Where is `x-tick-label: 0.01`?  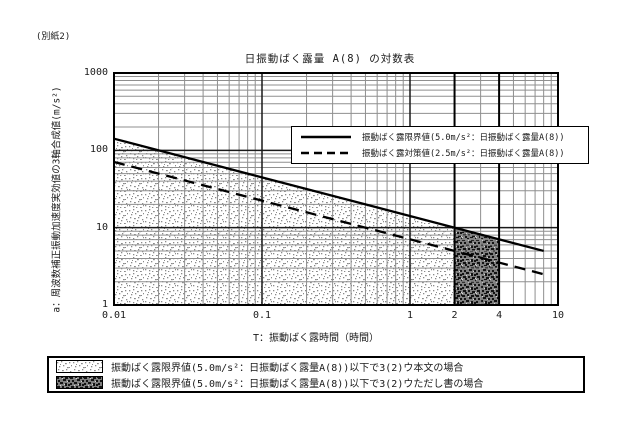
x-tick-label: 0.01 is located at coordinates (114, 315).